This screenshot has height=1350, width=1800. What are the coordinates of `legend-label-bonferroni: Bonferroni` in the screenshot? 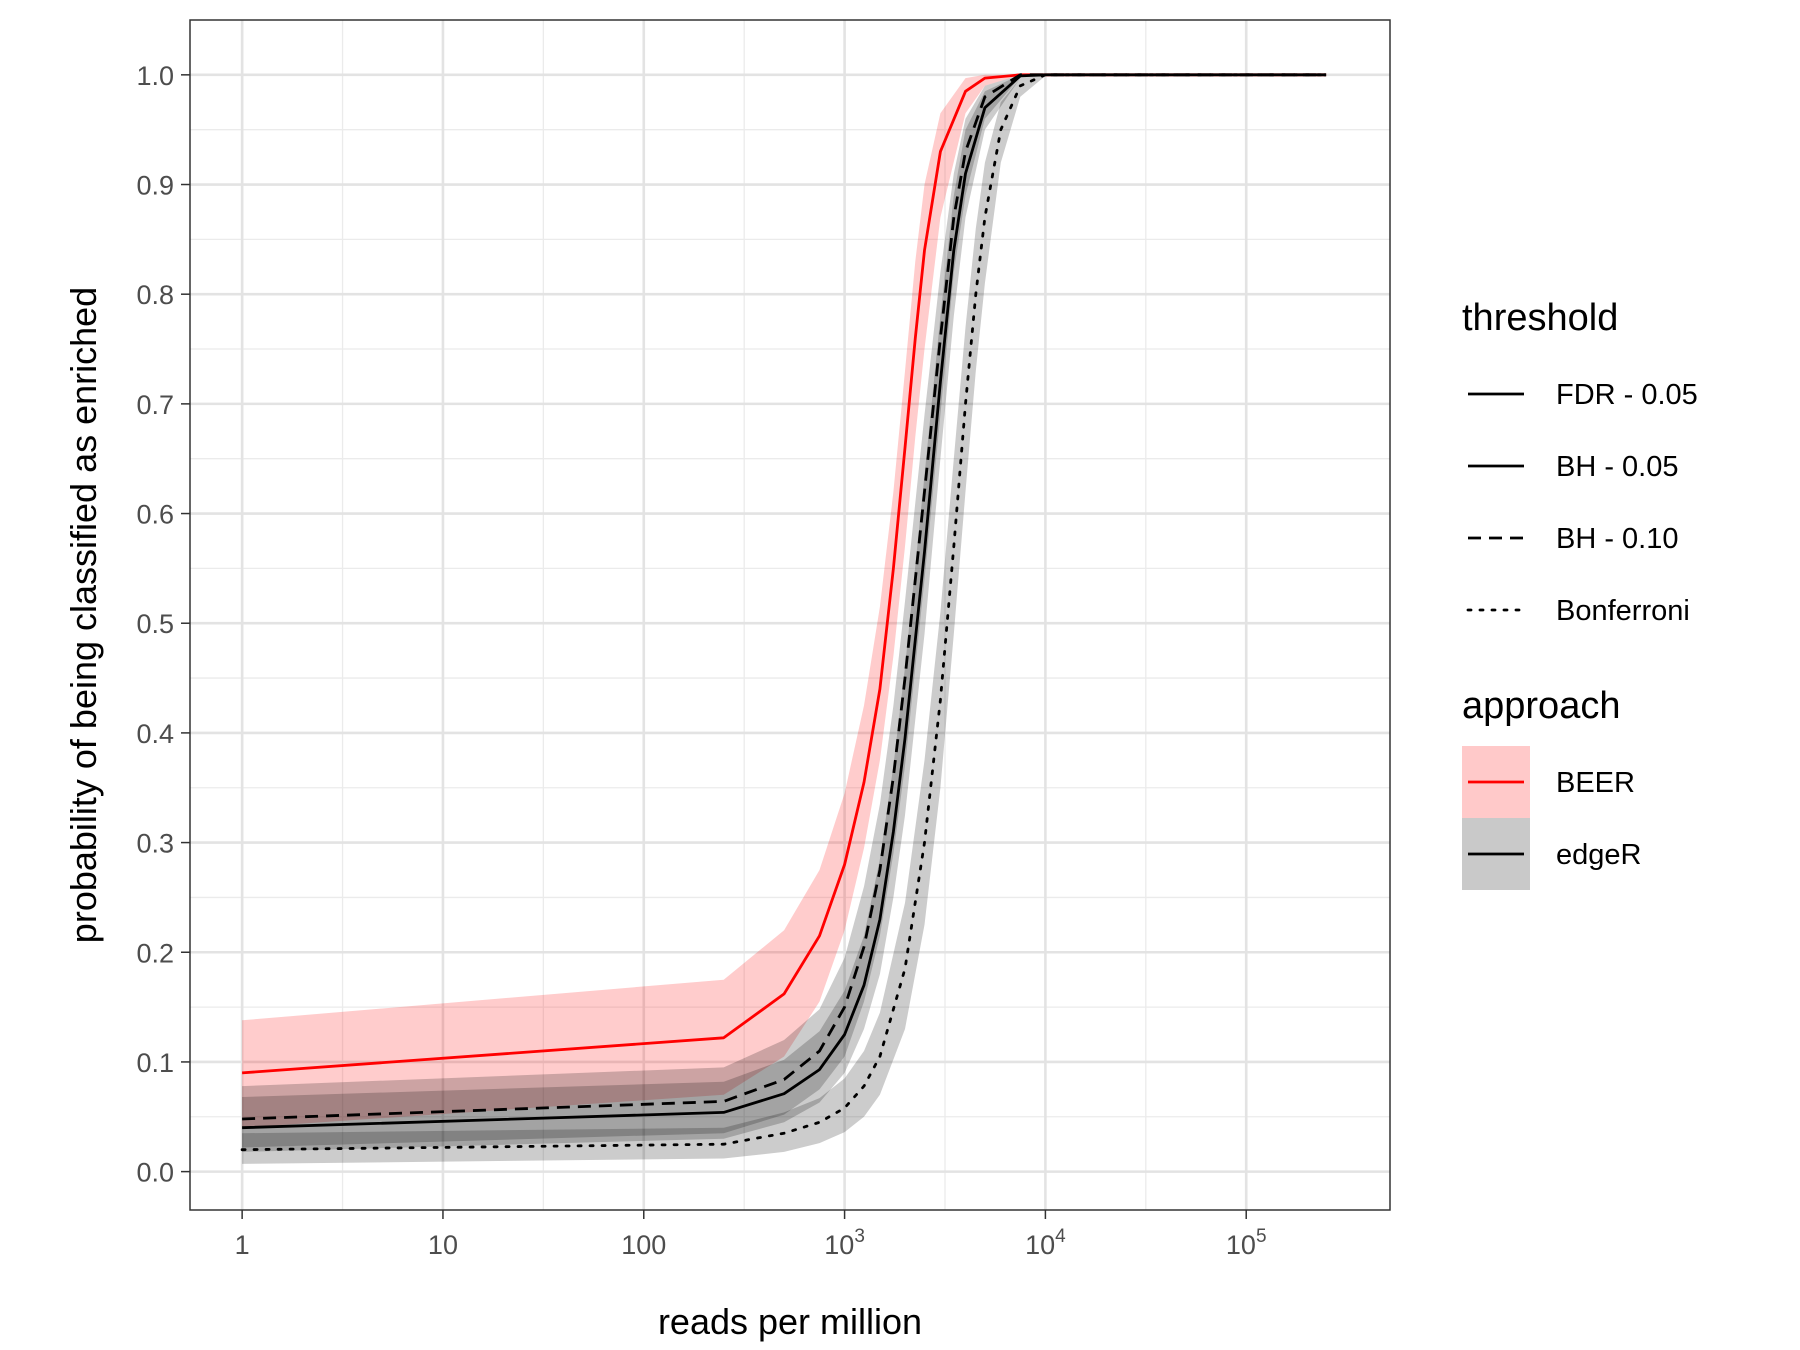 It's located at (1623, 611).